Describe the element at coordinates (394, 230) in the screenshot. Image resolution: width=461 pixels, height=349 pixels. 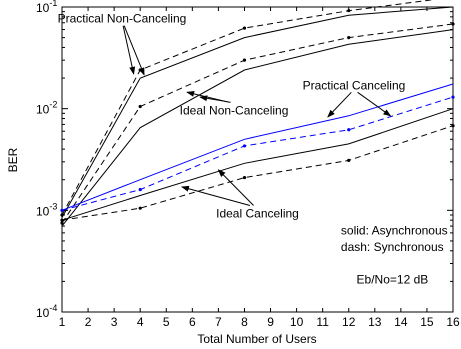
I see `annotation-label: solid: Asynchronous` at that location.